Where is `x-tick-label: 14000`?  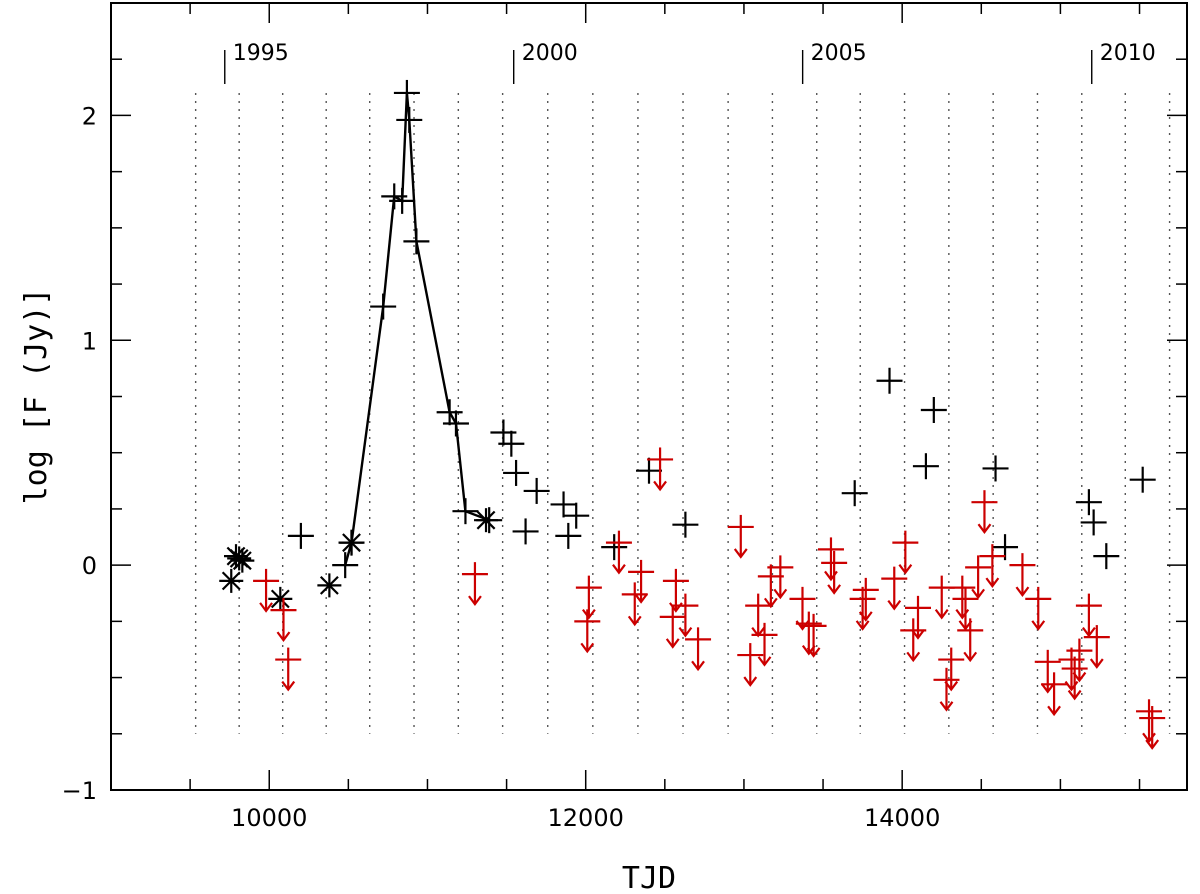
x-tick-label: 14000 is located at coordinates (902, 818).